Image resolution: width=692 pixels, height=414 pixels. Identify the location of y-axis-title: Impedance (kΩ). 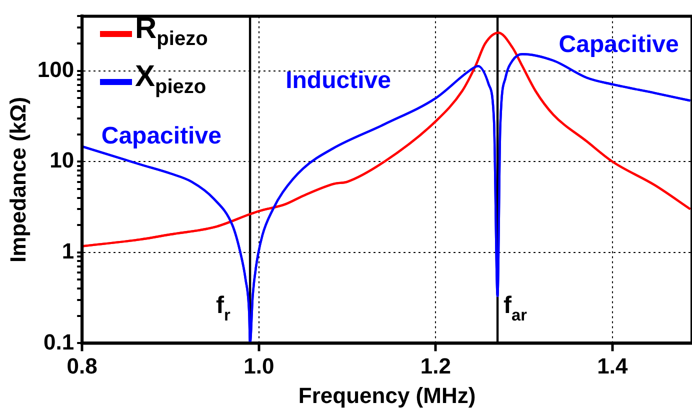
(17, 179).